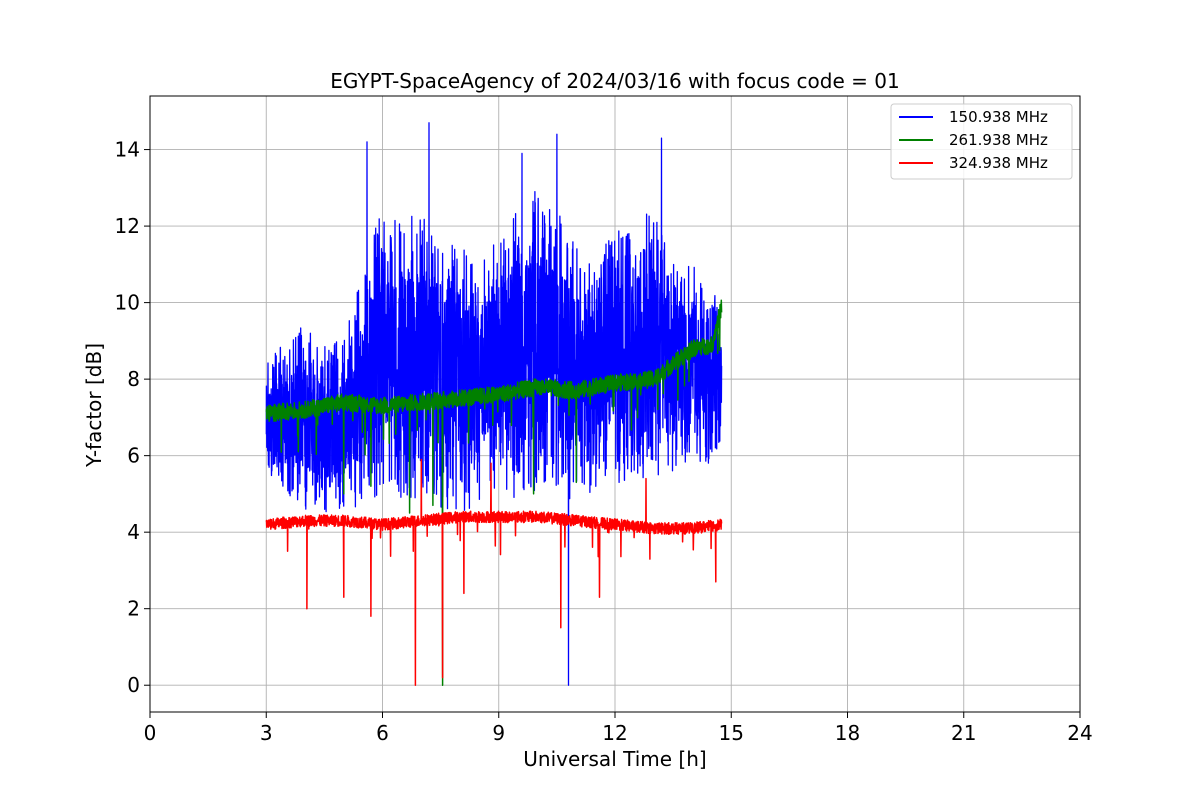 This screenshot has height=804, width=1200. What do you see at coordinates (498, 733) in the screenshot?
I see `x-tick-label: 9` at bounding box center [498, 733].